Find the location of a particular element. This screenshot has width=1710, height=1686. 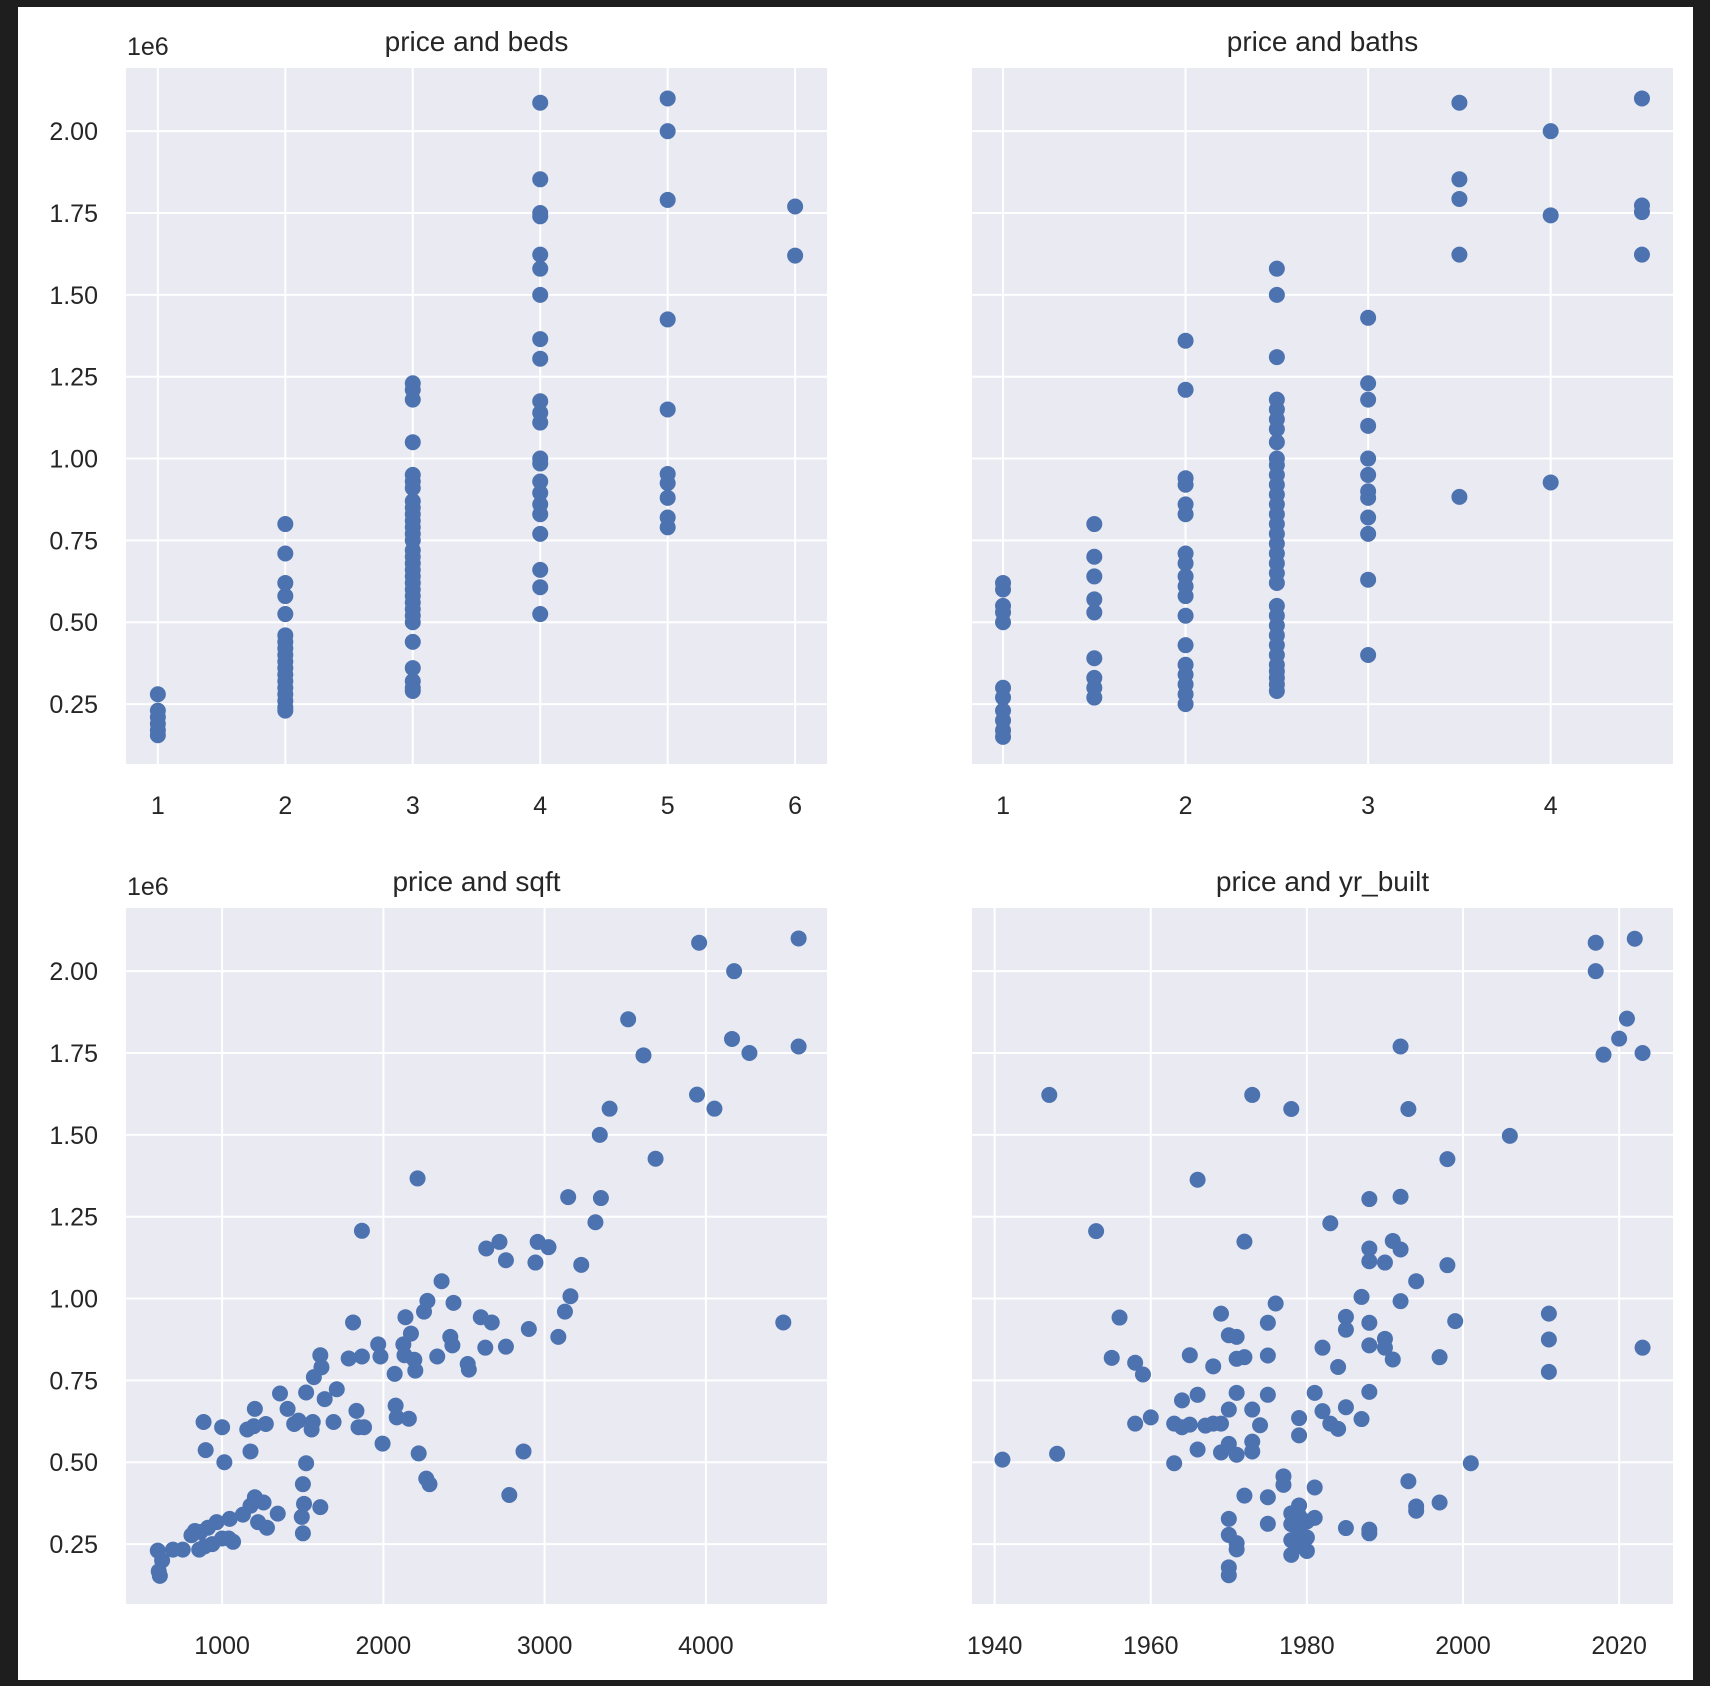

chart-title: price and yr_built is located at coordinates (1322, 881).